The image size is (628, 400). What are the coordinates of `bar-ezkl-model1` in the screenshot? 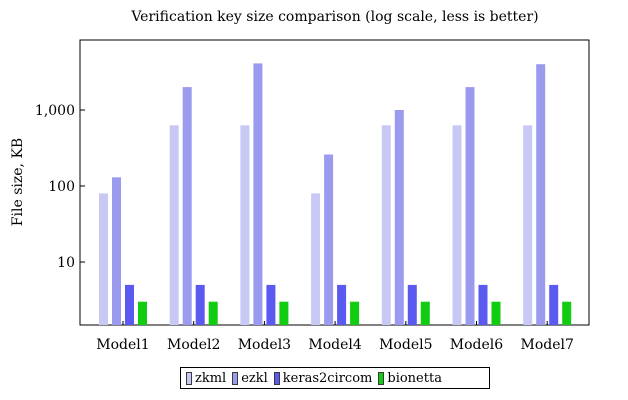 It's located at (116, 251).